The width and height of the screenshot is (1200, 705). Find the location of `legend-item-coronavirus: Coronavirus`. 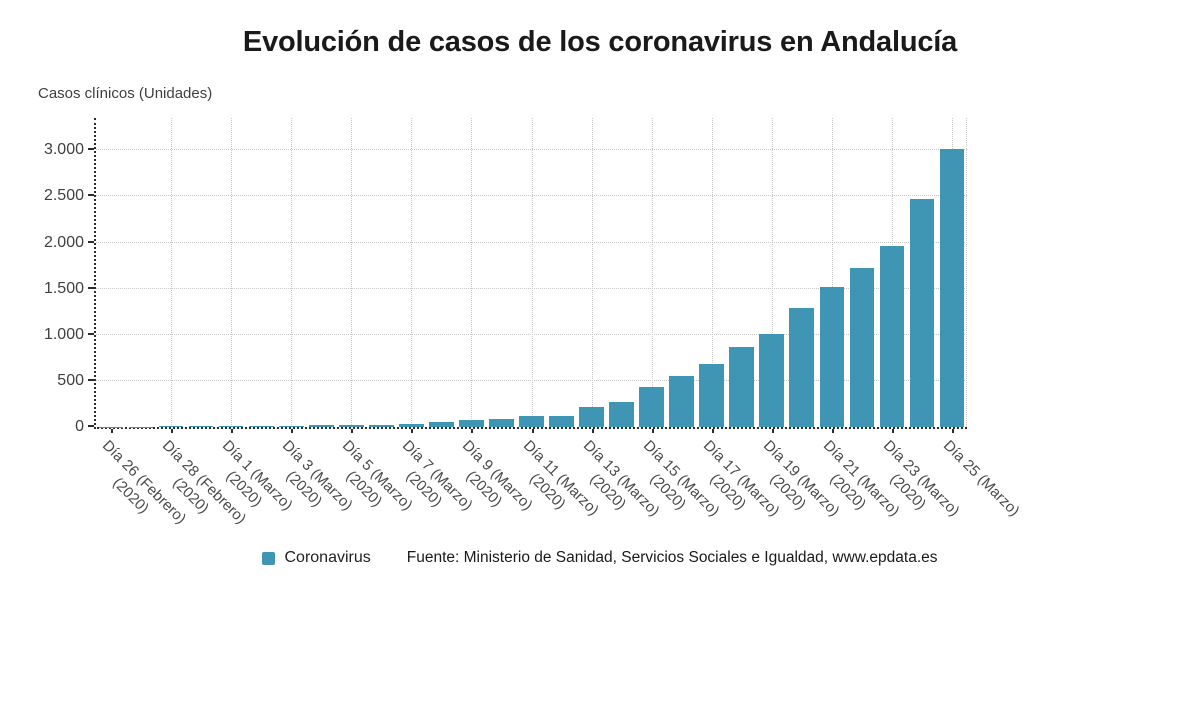

legend-item-coronavirus: Coronavirus is located at coordinates (316, 558).